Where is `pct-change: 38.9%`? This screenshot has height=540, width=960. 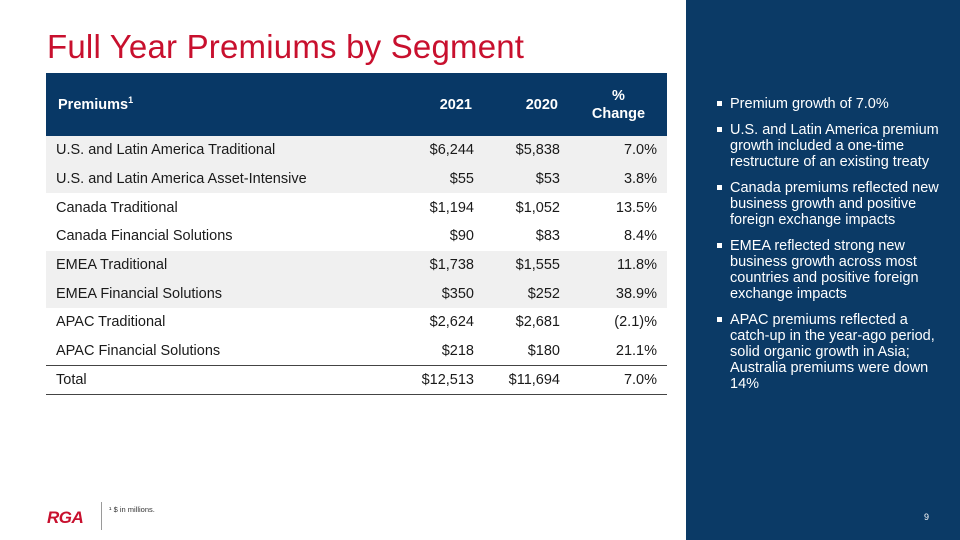
pct-change: 38.9% is located at coordinates (618, 294).